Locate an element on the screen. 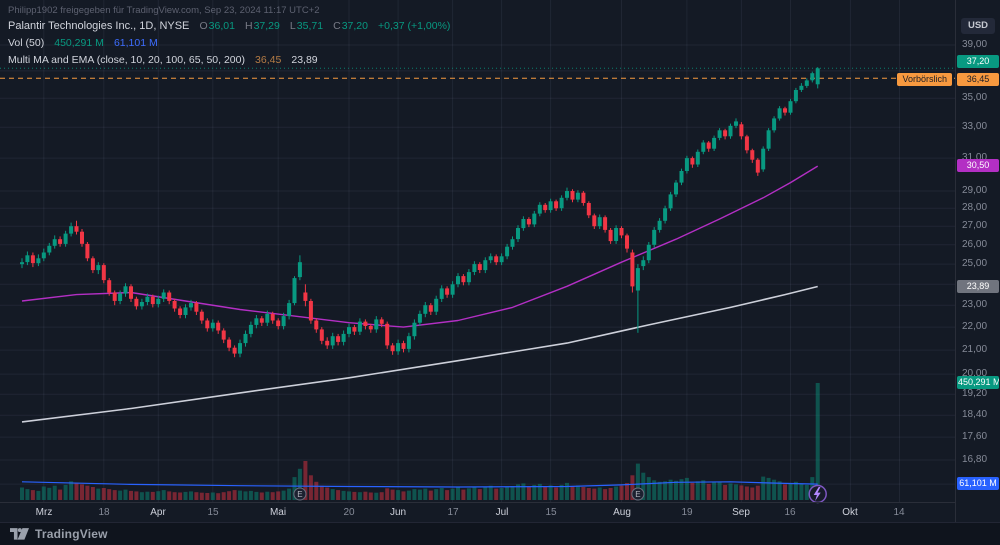 The height and width of the screenshot is (545, 1000). close-label: C is located at coordinates (337, 26).